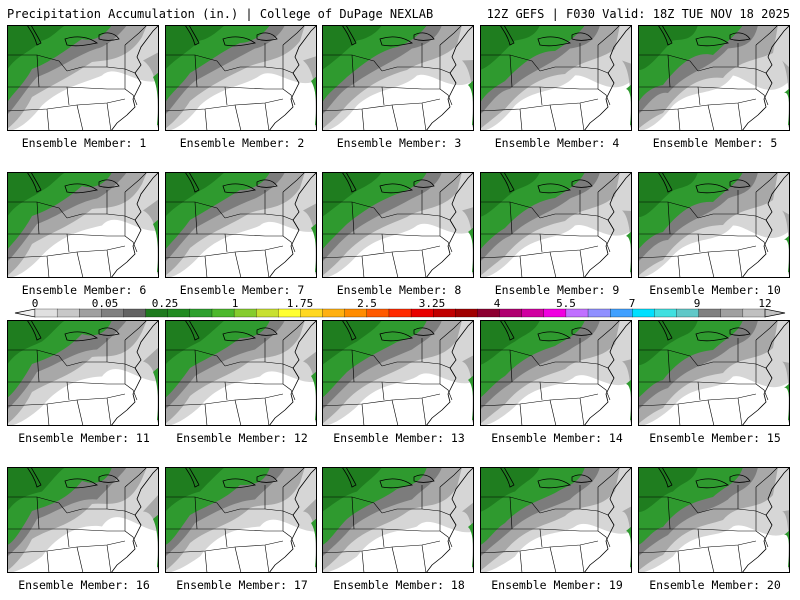  What do you see at coordinates (242, 438) in the screenshot?
I see `member-caption: Ensemble Member: 12` at bounding box center [242, 438].